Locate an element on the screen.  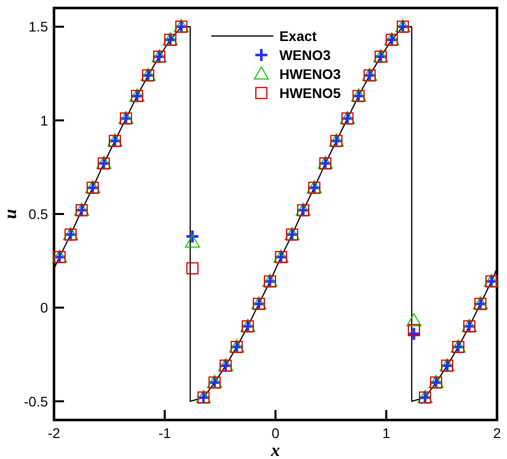
legend-label: Exact is located at coordinates (298, 36).